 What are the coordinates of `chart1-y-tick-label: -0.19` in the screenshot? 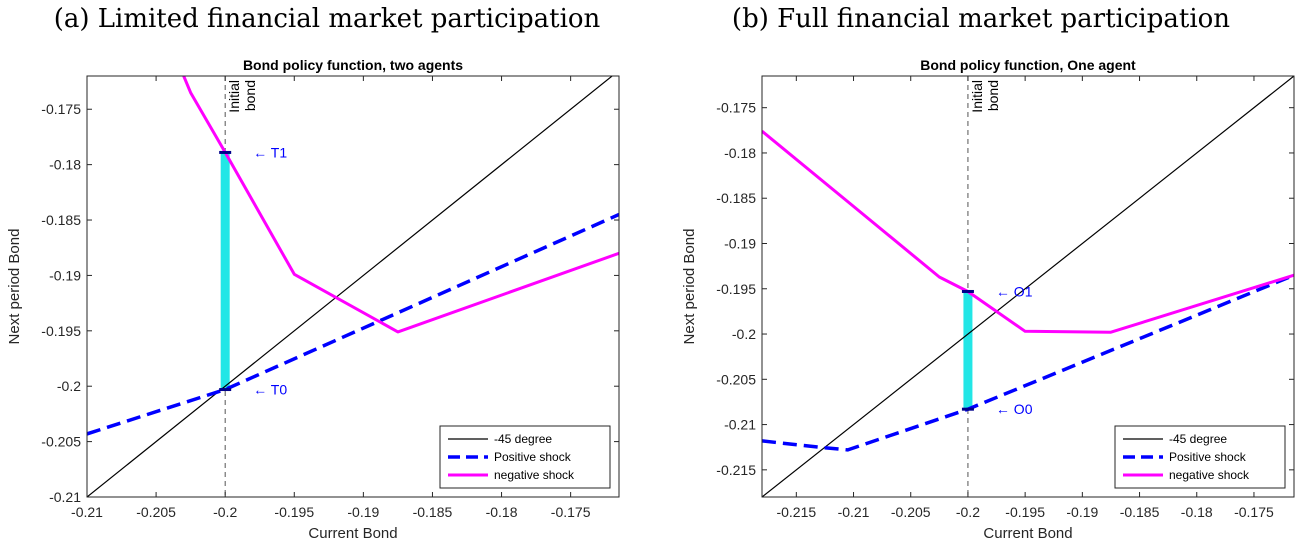 It's located at (65, 275).